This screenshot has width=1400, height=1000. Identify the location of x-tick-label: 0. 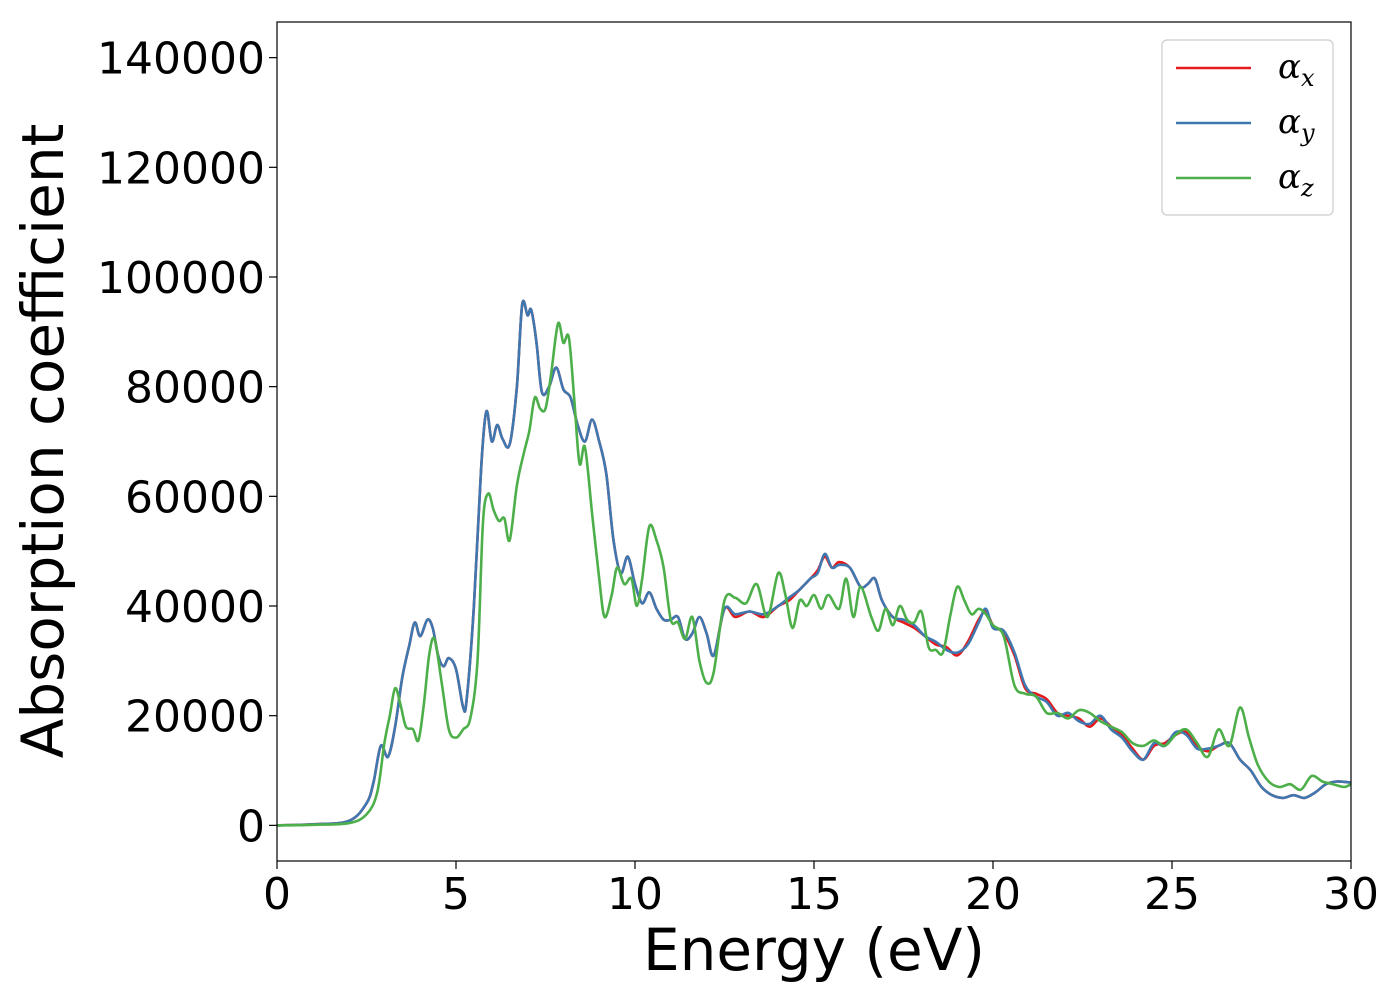
(277, 894).